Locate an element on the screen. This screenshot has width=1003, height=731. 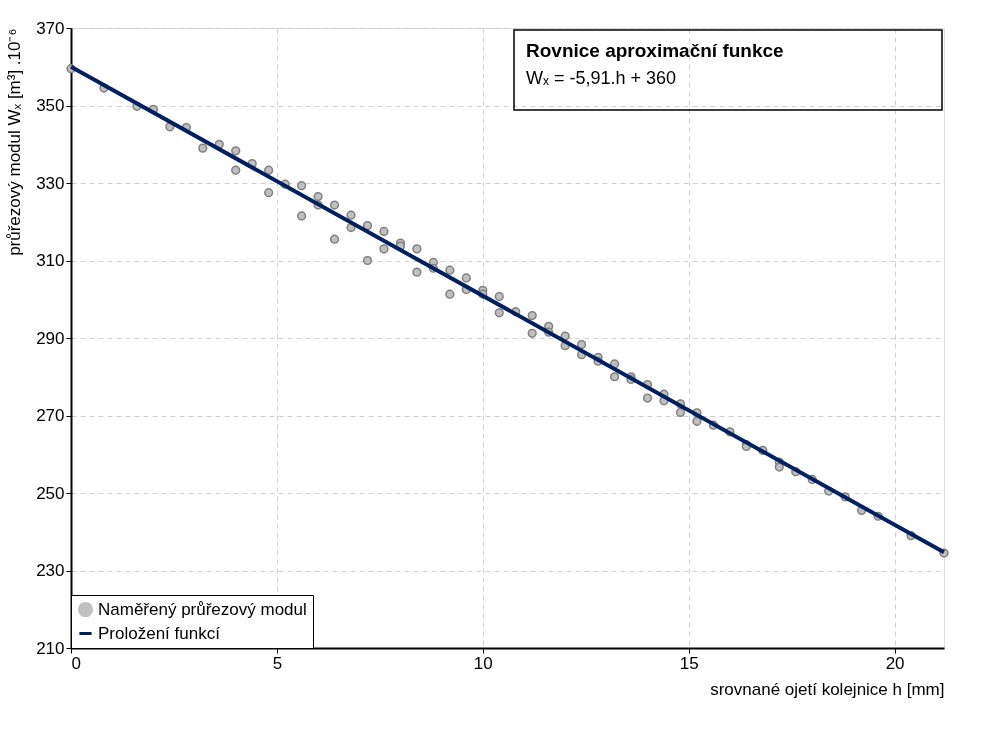
x-axis-title: srovnané ojetí kolejnice h [mm] is located at coordinates (827, 689).